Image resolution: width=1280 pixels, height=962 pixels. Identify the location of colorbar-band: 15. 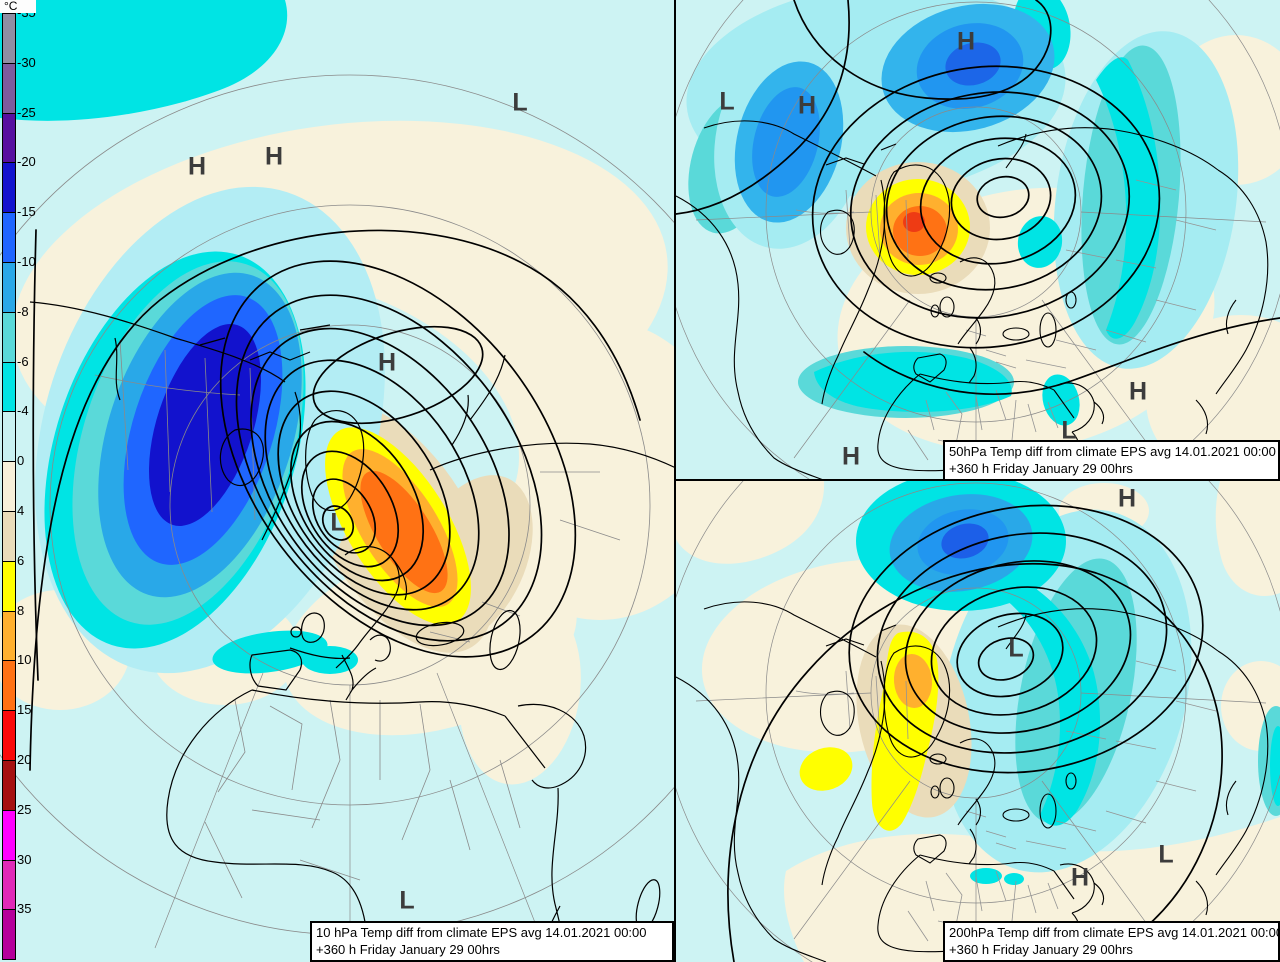
(17, 732).